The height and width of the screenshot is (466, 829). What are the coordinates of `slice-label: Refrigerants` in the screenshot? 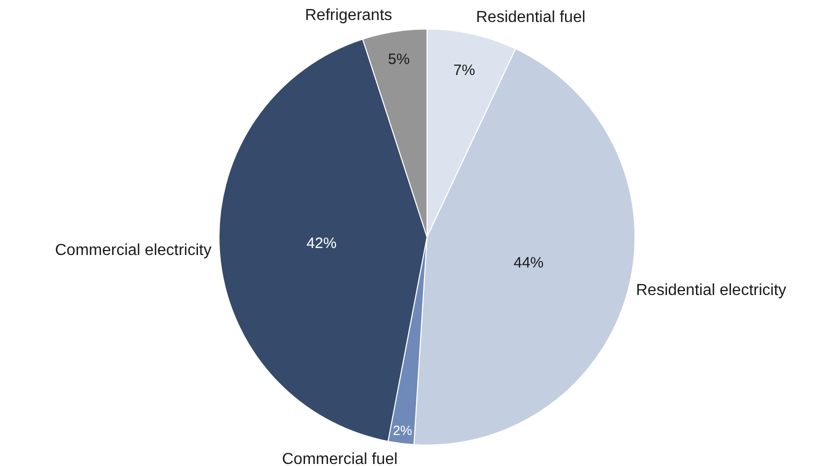 It's located at (348, 15).